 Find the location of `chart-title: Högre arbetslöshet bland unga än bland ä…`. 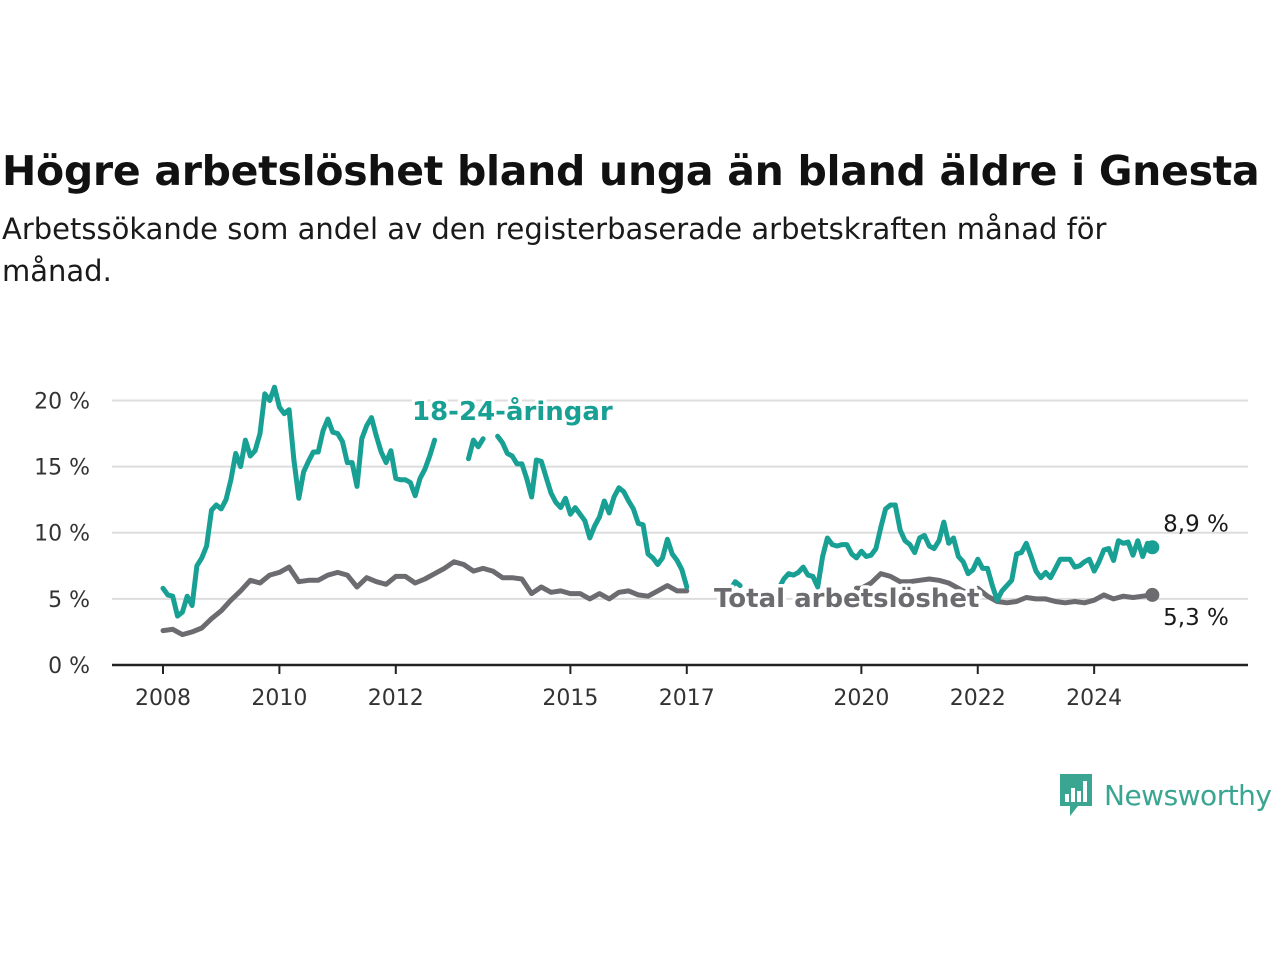

chart-title: Högre arbetslöshet bland unga än bland ä… is located at coordinates (631, 171).